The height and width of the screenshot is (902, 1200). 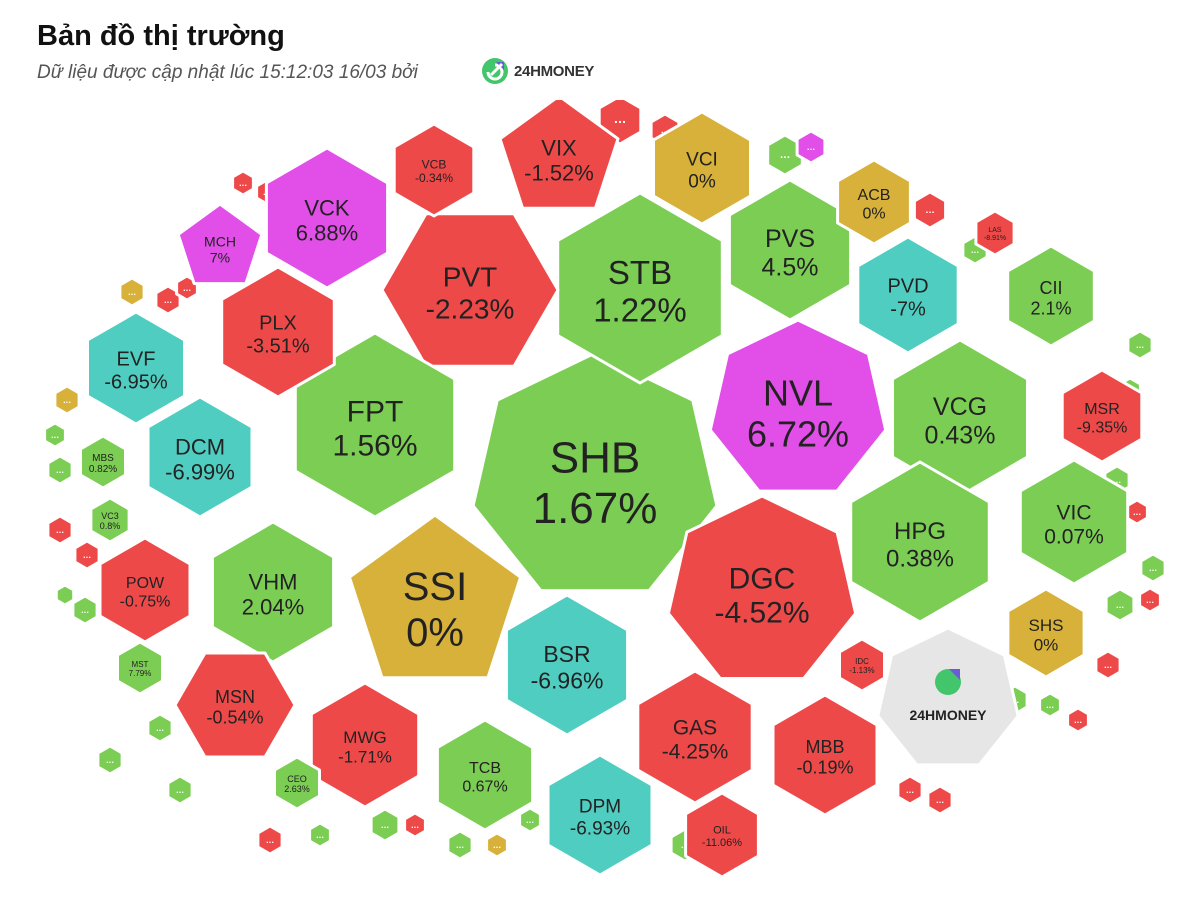 I want to click on brand-logo-icon, so click(x=495, y=71).